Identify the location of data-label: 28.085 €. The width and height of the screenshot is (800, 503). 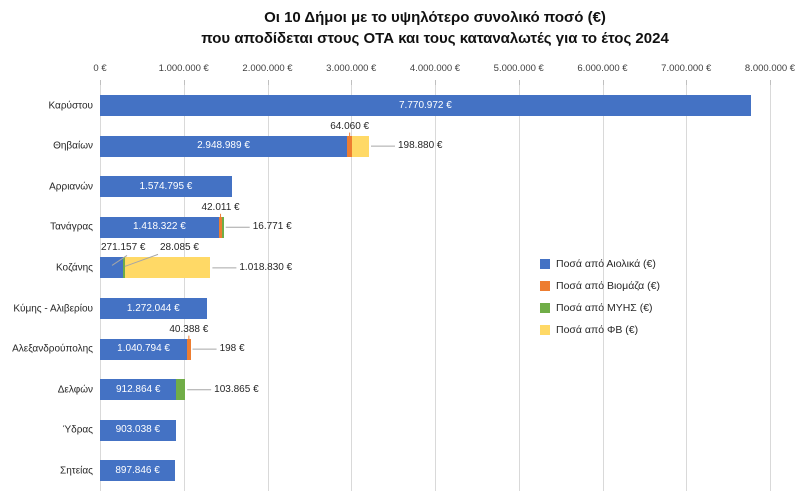
(179, 248).